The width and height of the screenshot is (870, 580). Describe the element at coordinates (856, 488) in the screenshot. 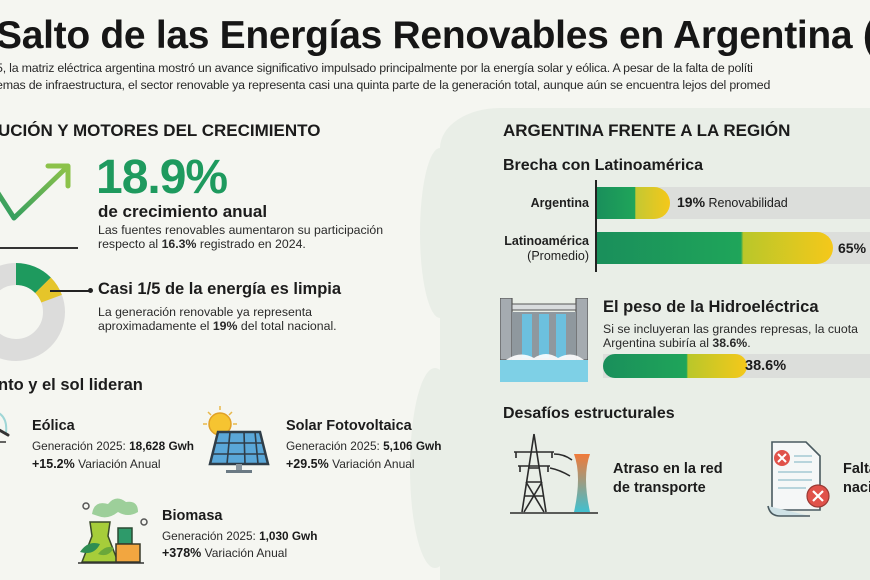

I see `challenge-policy-line2: naci` at that location.